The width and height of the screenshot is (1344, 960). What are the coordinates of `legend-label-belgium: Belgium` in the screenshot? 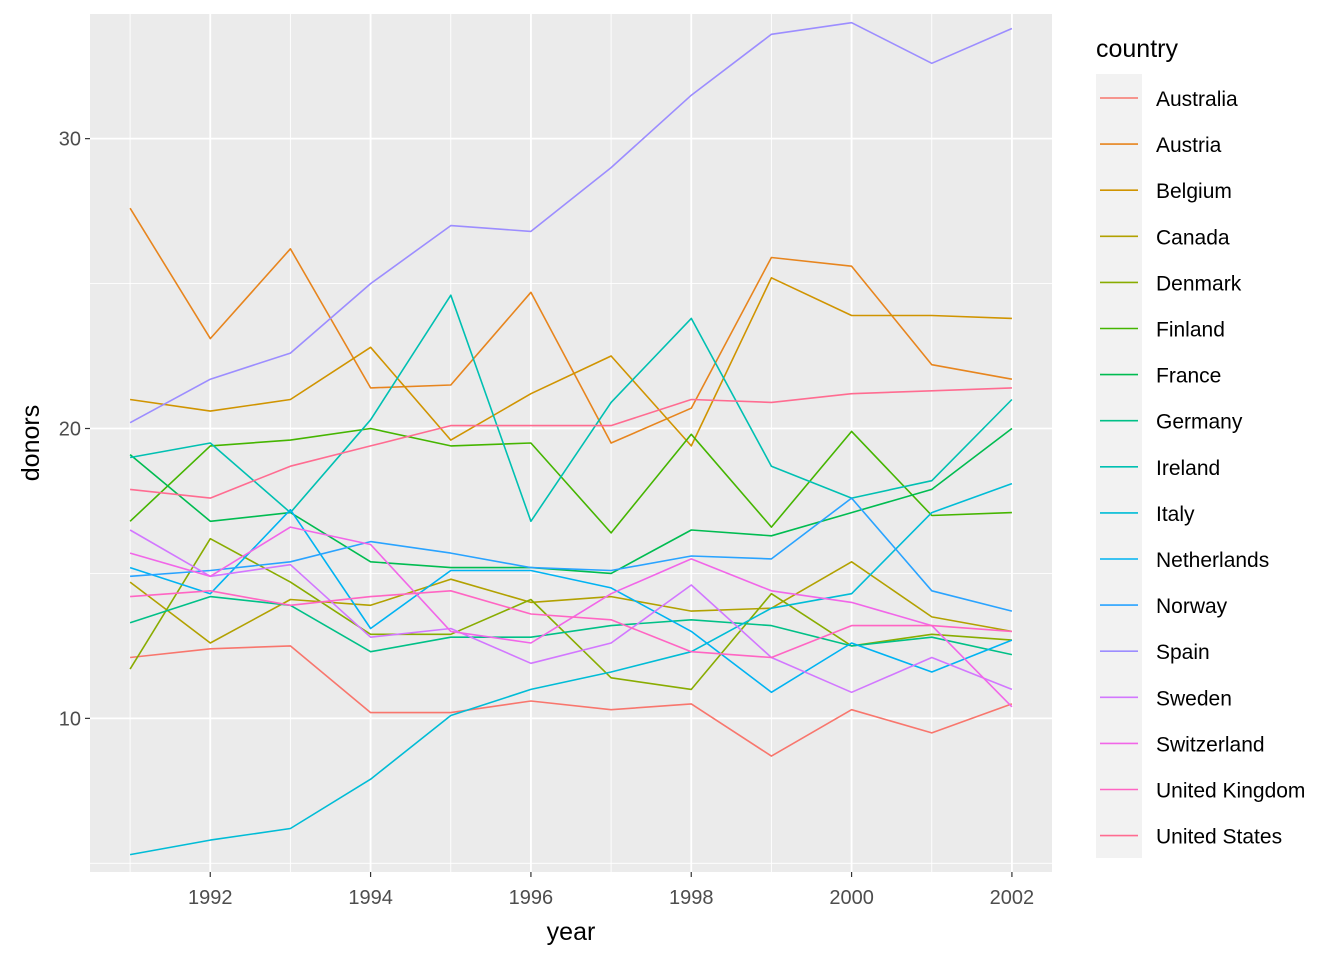 It's located at (1194, 191).